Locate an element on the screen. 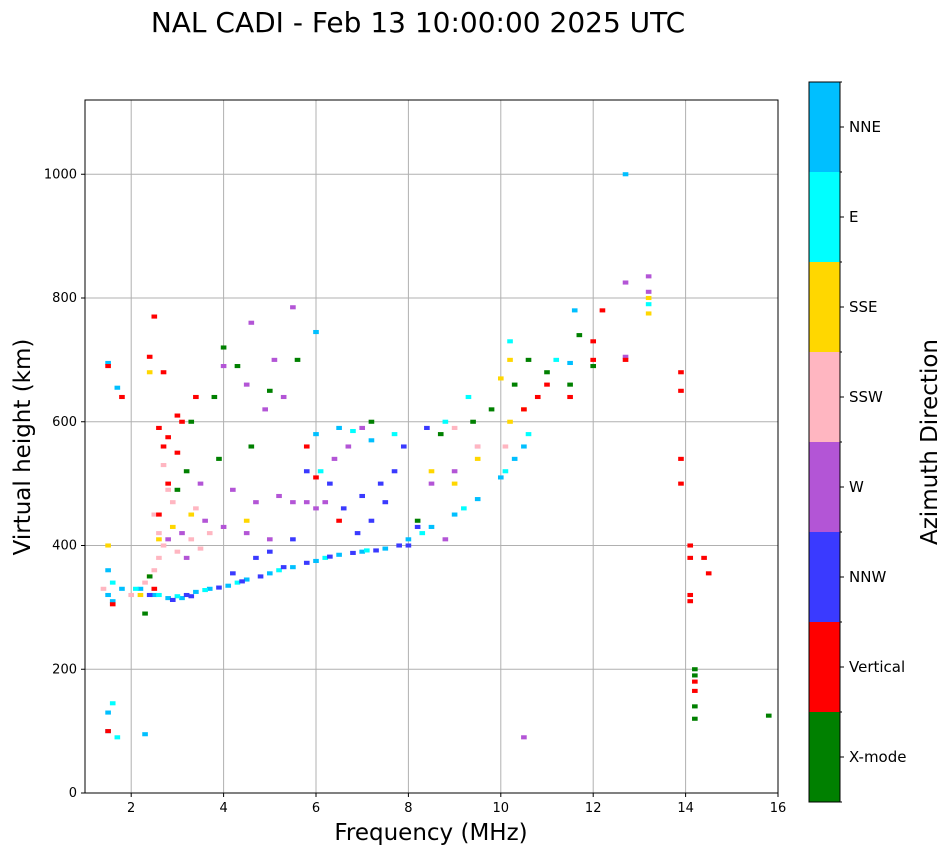 The image size is (951, 856). y-tick-label: 800 is located at coordinates (64, 298).